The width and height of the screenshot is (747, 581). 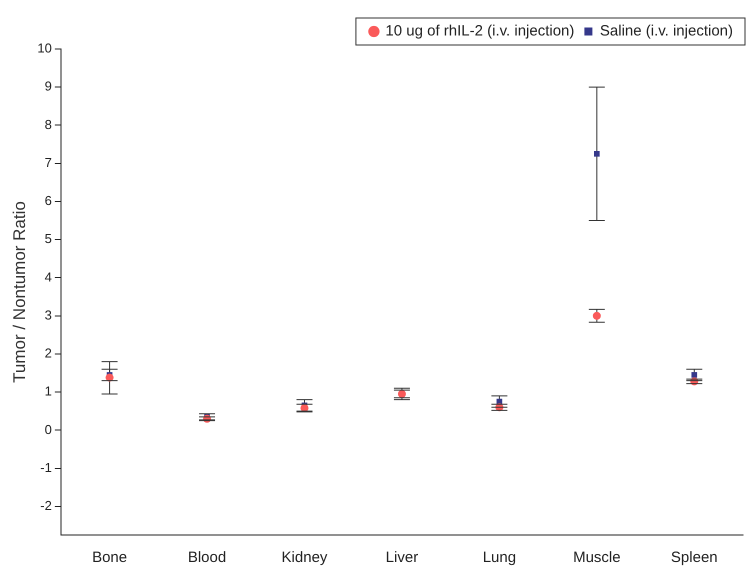 What do you see at coordinates (48, 276) in the screenshot?
I see `y-tick-label: 4` at bounding box center [48, 276].